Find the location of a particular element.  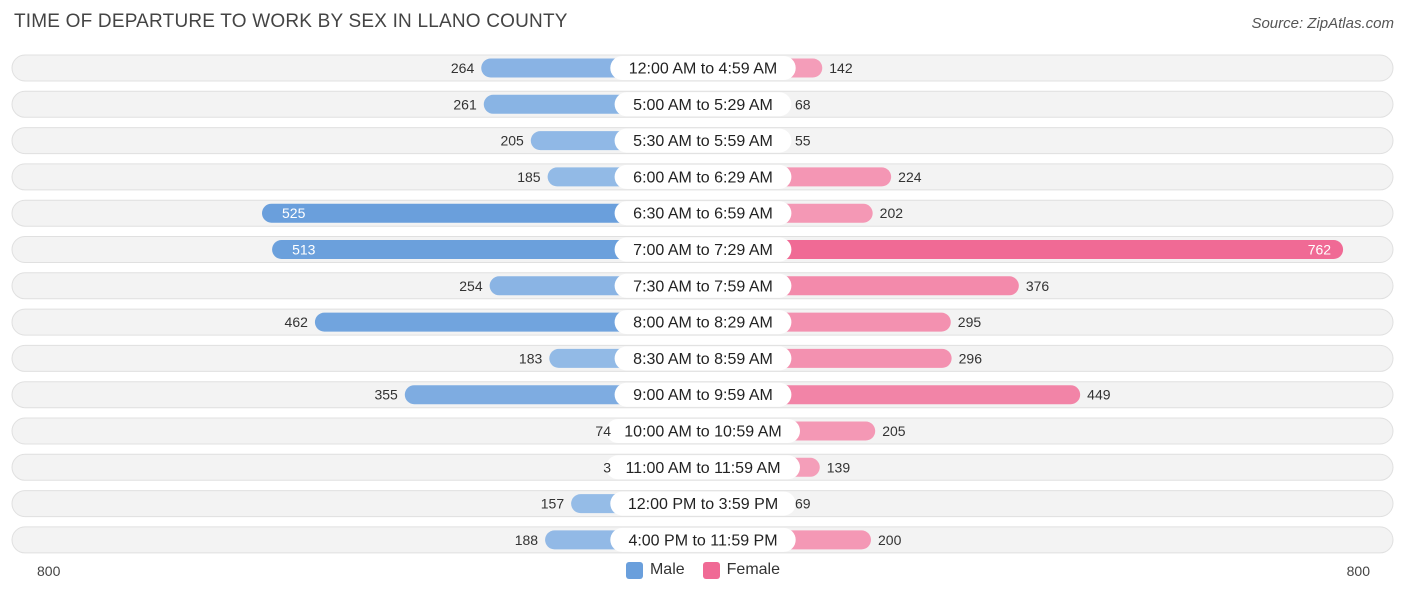

category-label: 4:00 PM to 11:59 PM is located at coordinates (702, 540).